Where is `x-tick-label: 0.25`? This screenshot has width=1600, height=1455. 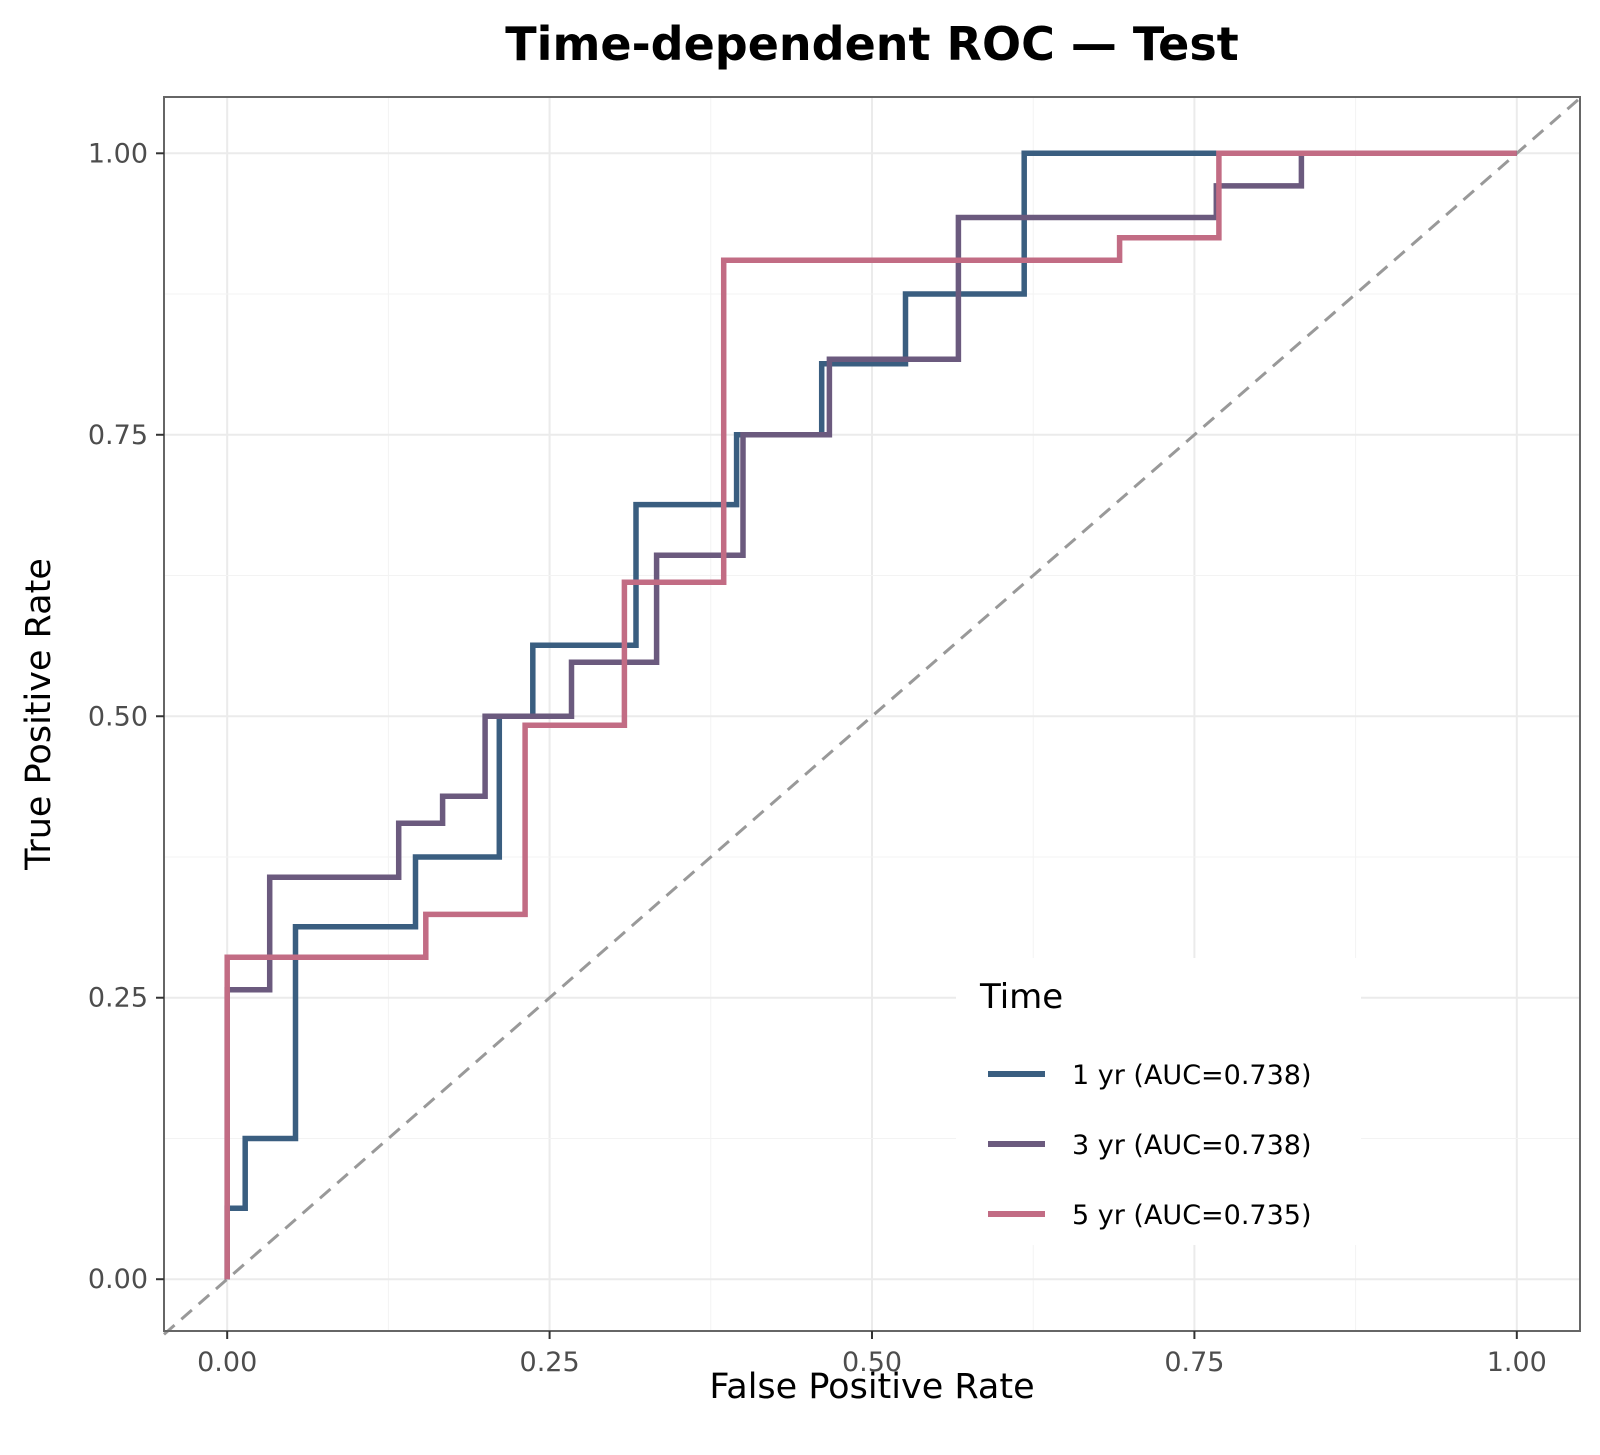
x-tick-label: 0.25 is located at coordinates (550, 1362).